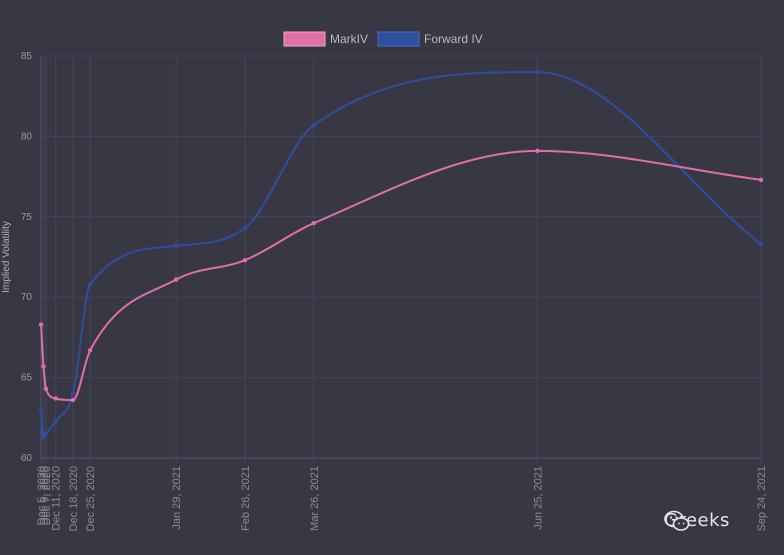 The width and height of the screenshot is (784, 555). I want to click on legend-label: Forward IV, so click(453, 39).